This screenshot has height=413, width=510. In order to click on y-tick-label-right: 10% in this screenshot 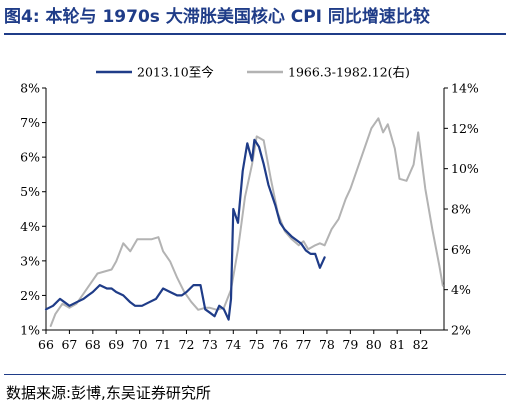, I will do `click(465, 168)`.